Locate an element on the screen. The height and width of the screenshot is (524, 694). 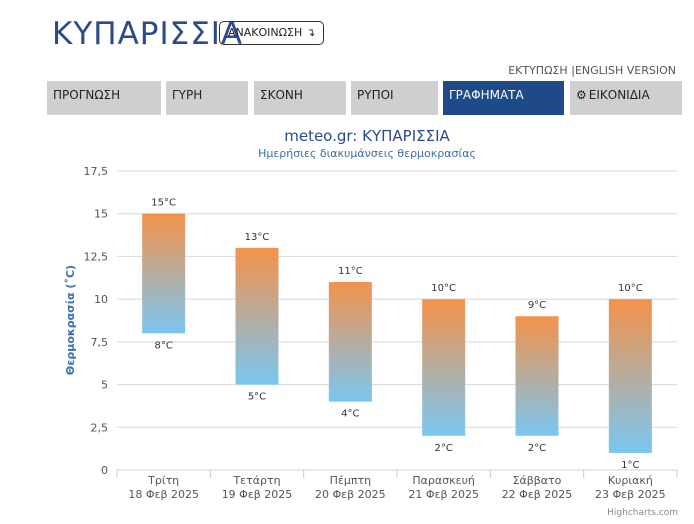
tab-label: ΣΚΟΝΗ is located at coordinates (281, 95).